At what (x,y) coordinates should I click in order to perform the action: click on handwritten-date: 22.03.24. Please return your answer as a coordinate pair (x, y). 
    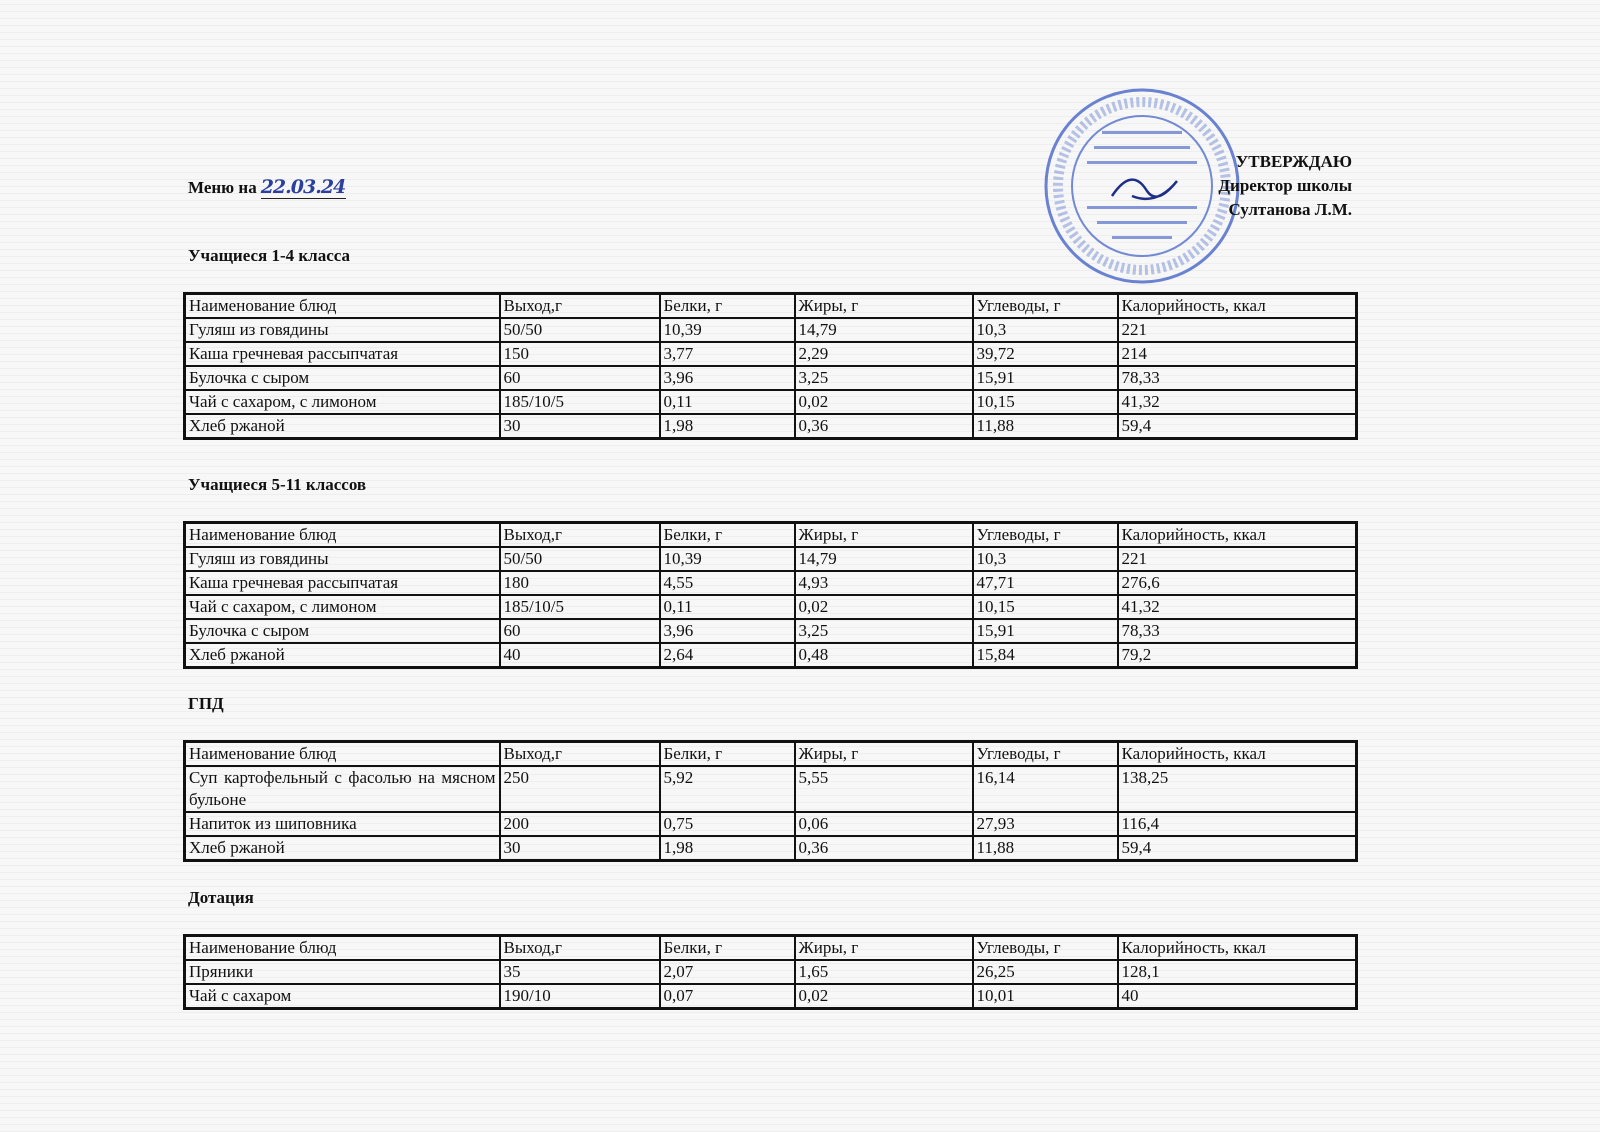
    Looking at the image, I should click on (303, 187).